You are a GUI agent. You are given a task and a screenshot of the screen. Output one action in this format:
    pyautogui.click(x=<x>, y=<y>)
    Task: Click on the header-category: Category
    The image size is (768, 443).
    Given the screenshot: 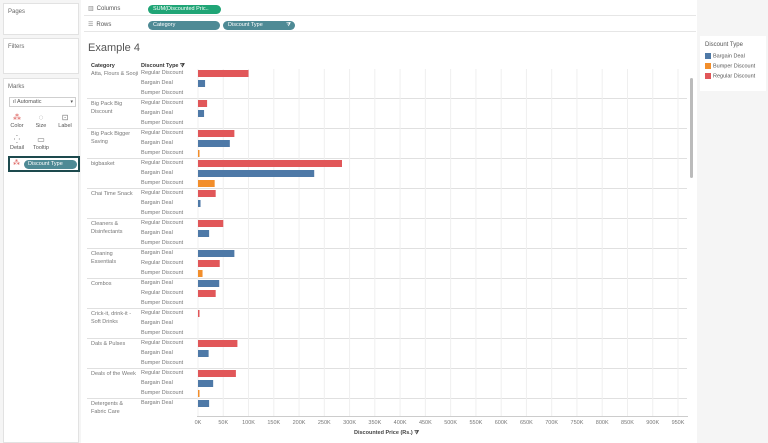 What is the action you would take?
    pyautogui.click(x=103, y=66)
    